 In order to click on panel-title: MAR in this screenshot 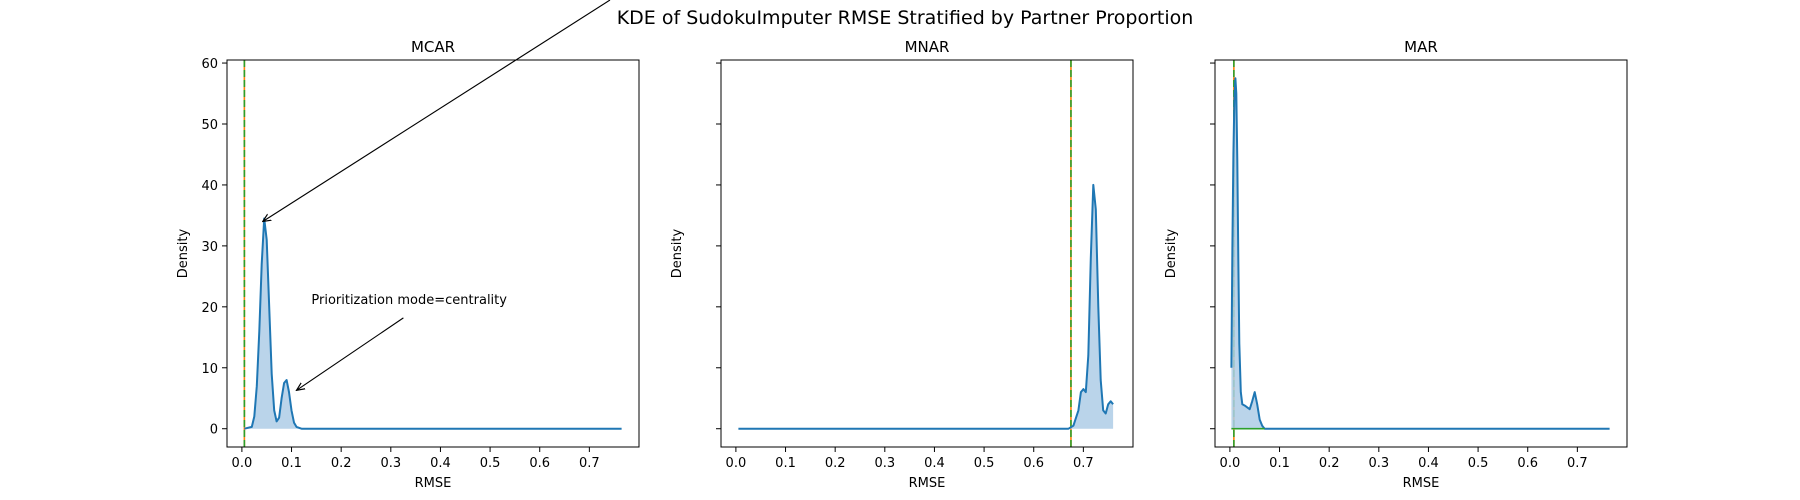, I will do `click(1421, 47)`.